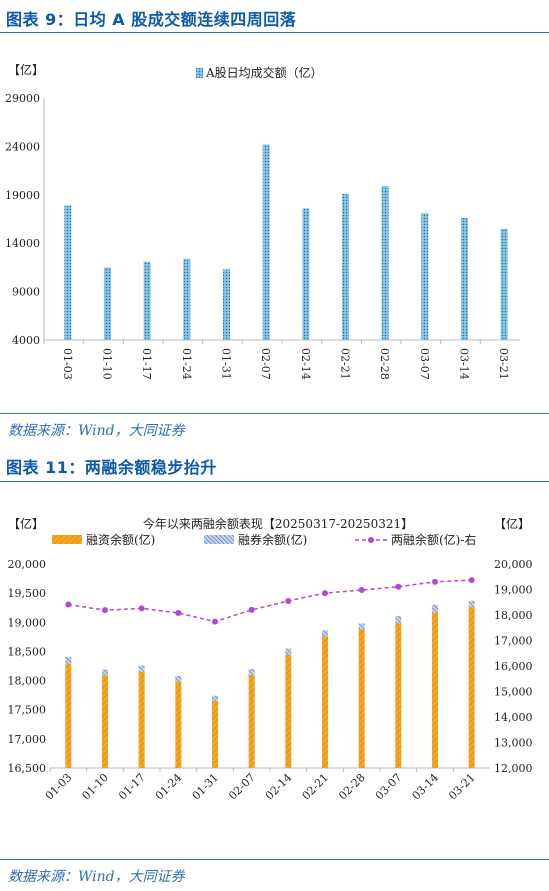 Image resolution: width=549 pixels, height=891 pixels. Describe the element at coordinates (27, 739) in the screenshot. I see `left-tick-label: 17,000` at that location.